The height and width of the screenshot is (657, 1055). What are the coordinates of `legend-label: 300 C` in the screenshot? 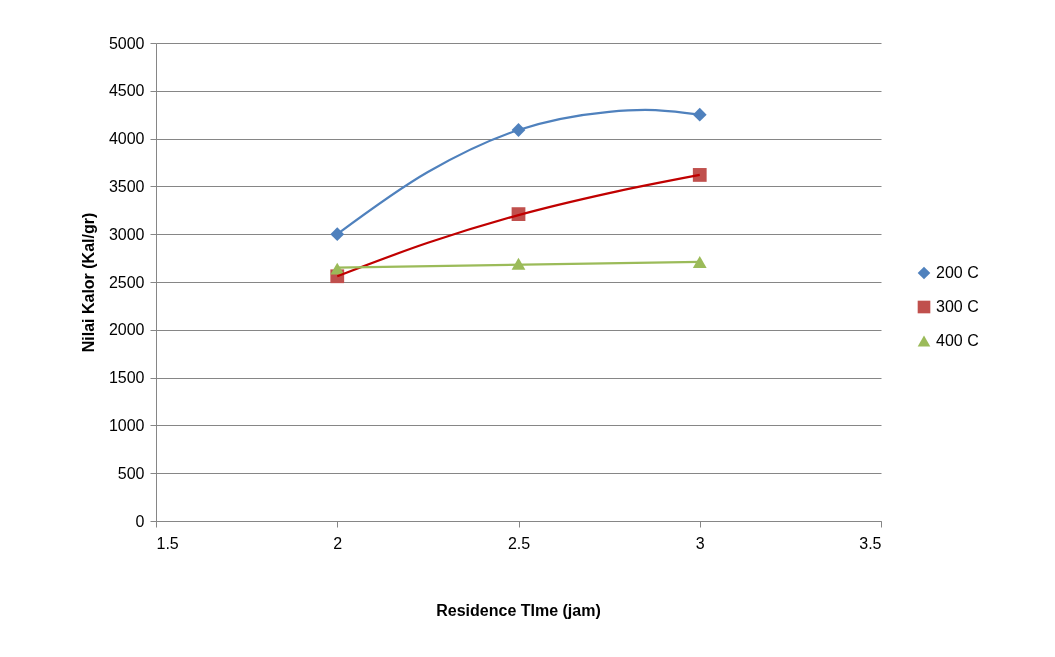 It's located at (957, 306).